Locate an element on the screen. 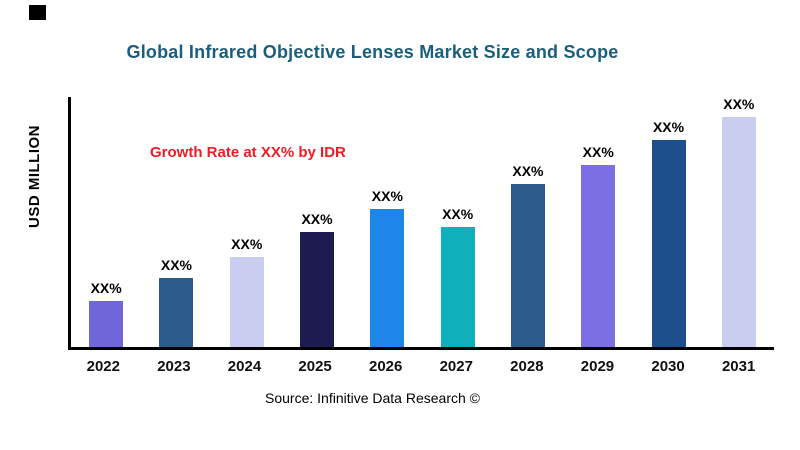 The width and height of the screenshot is (800, 450). bar-2027 is located at coordinates (457, 287).